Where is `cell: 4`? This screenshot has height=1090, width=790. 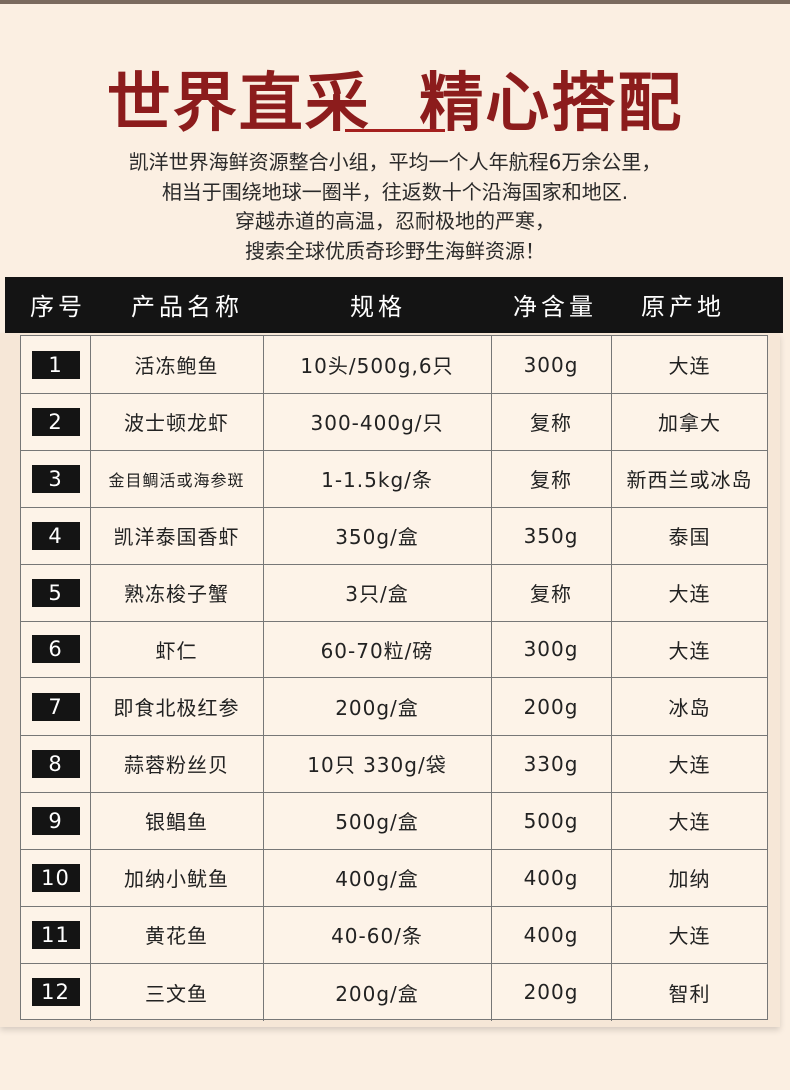
cell: 4 is located at coordinates (56, 536).